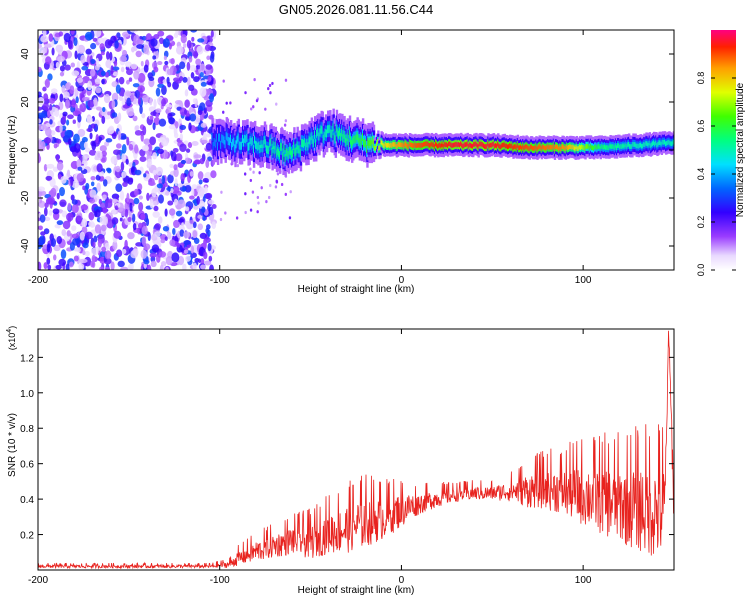  Describe the element at coordinates (701, 270) in the screenshot. I see `colorbar-tick-label: 0.0` at that location.